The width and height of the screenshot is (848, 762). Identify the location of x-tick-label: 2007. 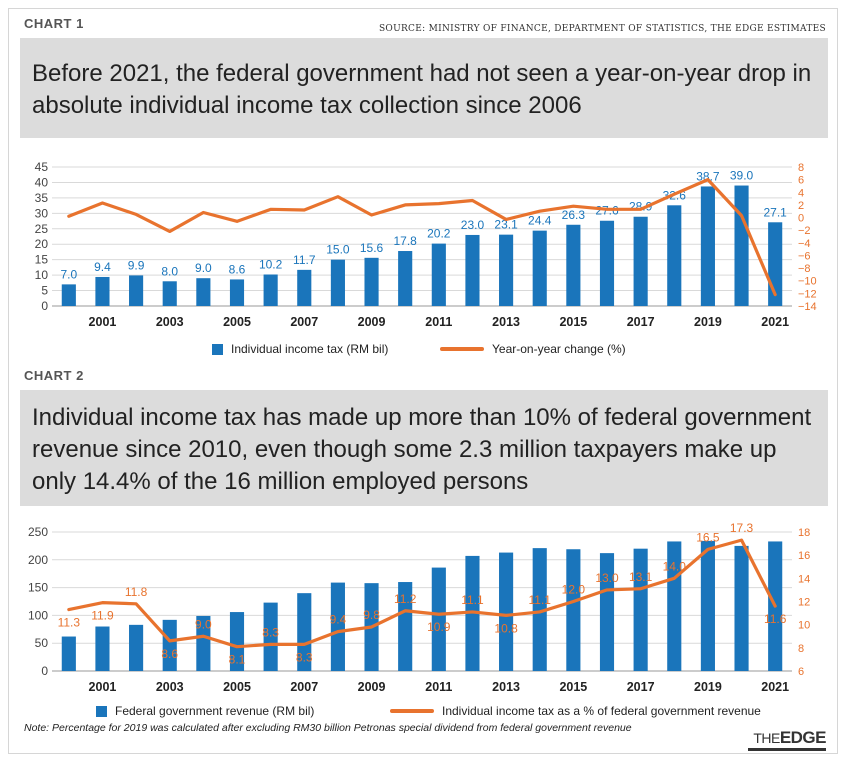
(304, 322).